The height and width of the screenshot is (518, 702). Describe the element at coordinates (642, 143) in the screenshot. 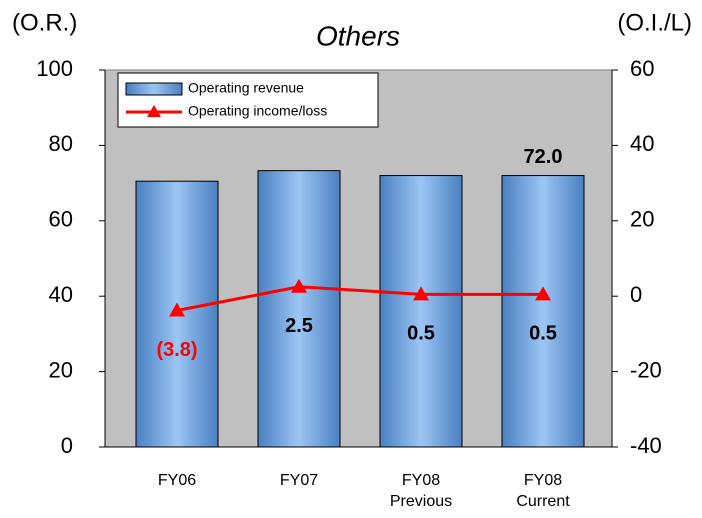

I see `y2-tick-label: 40` at that location.